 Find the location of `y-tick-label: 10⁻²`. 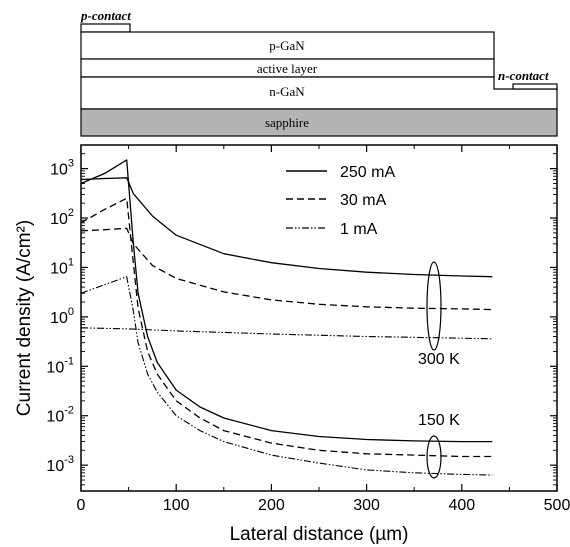

y-tick-label: 10⁻² is located at coordinates (60, 415).